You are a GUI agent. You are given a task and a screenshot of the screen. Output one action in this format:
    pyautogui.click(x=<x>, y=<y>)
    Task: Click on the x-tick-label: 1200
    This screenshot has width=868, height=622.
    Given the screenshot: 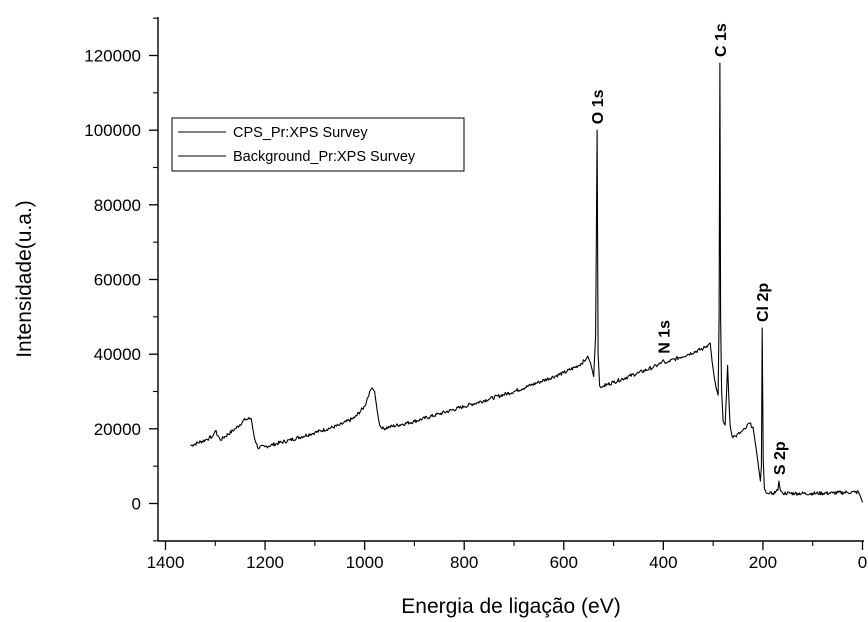 What is the action you would take?
    pyautogui.click(x=265, y=562)
    